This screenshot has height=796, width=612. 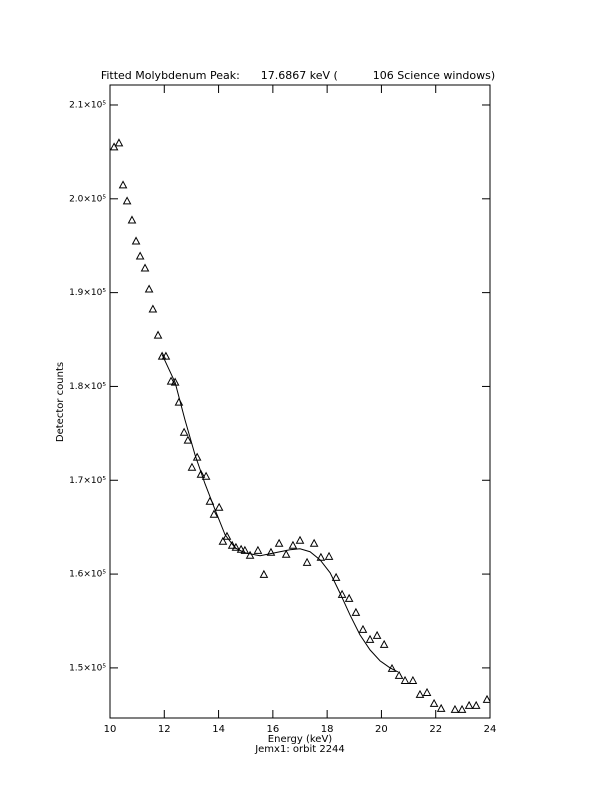 I want to click on y-tick-label: 1.7×10⁵, so click(x=87, y=481).